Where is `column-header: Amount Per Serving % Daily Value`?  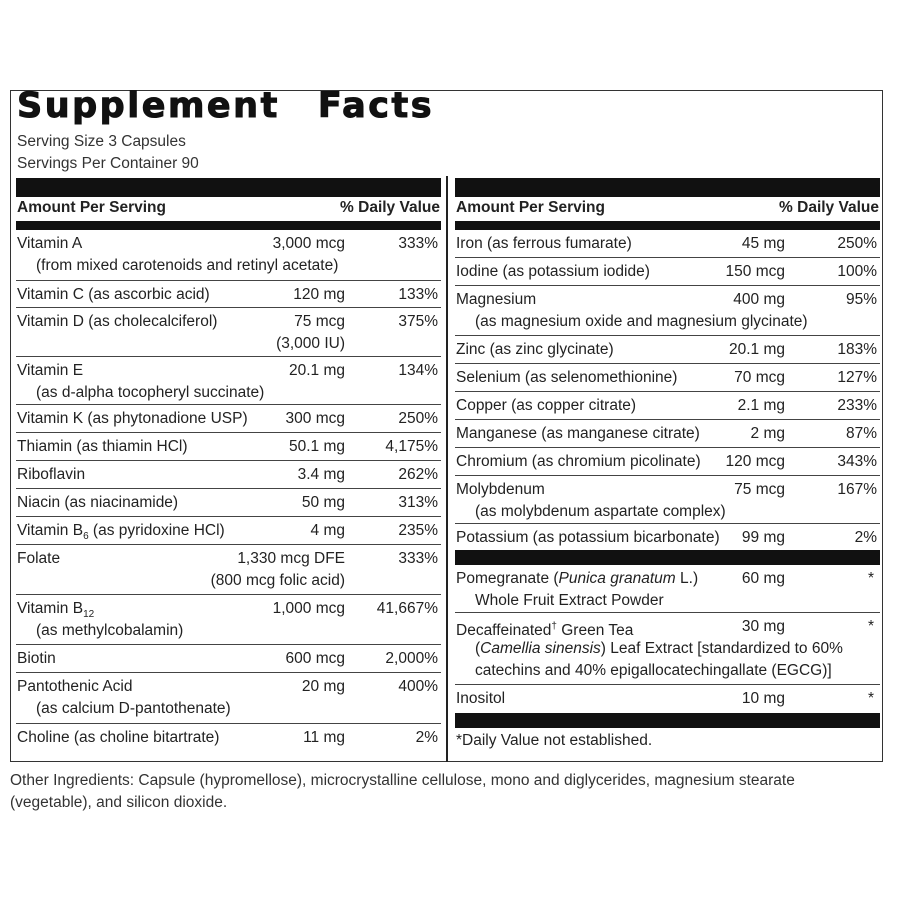 column-header: Amount Per Serving % Daily Value is located at coordinates (667, 209).